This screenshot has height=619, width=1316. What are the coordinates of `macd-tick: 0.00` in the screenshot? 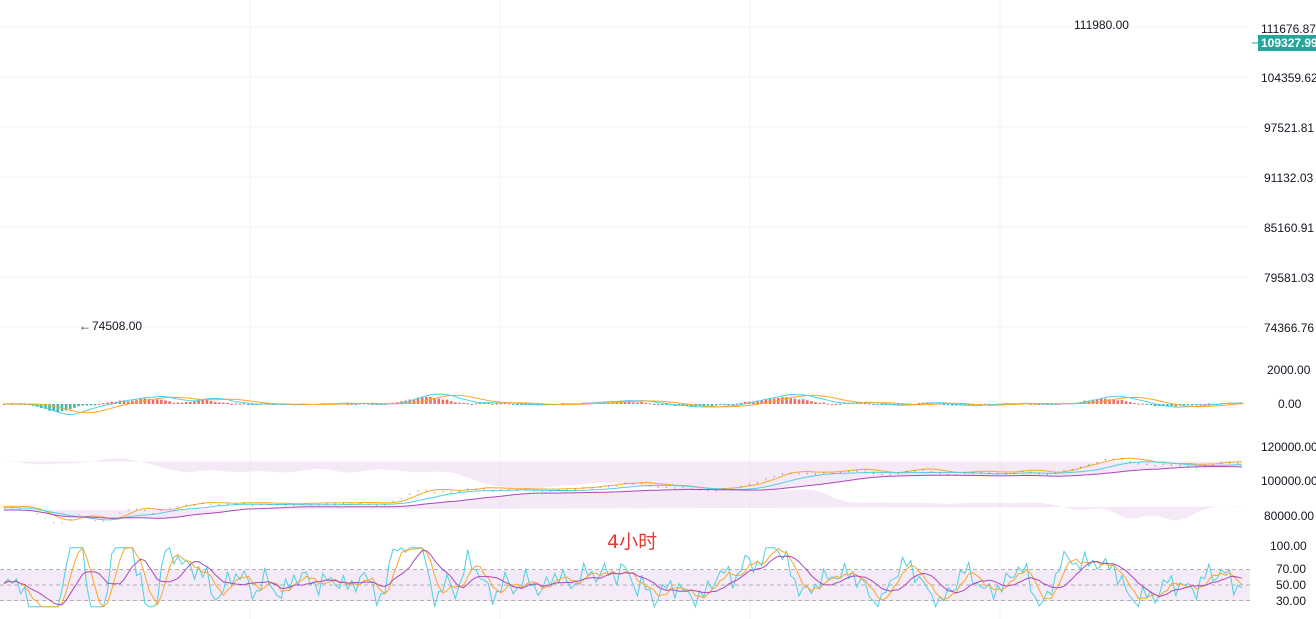 It's located at (1290, 404).